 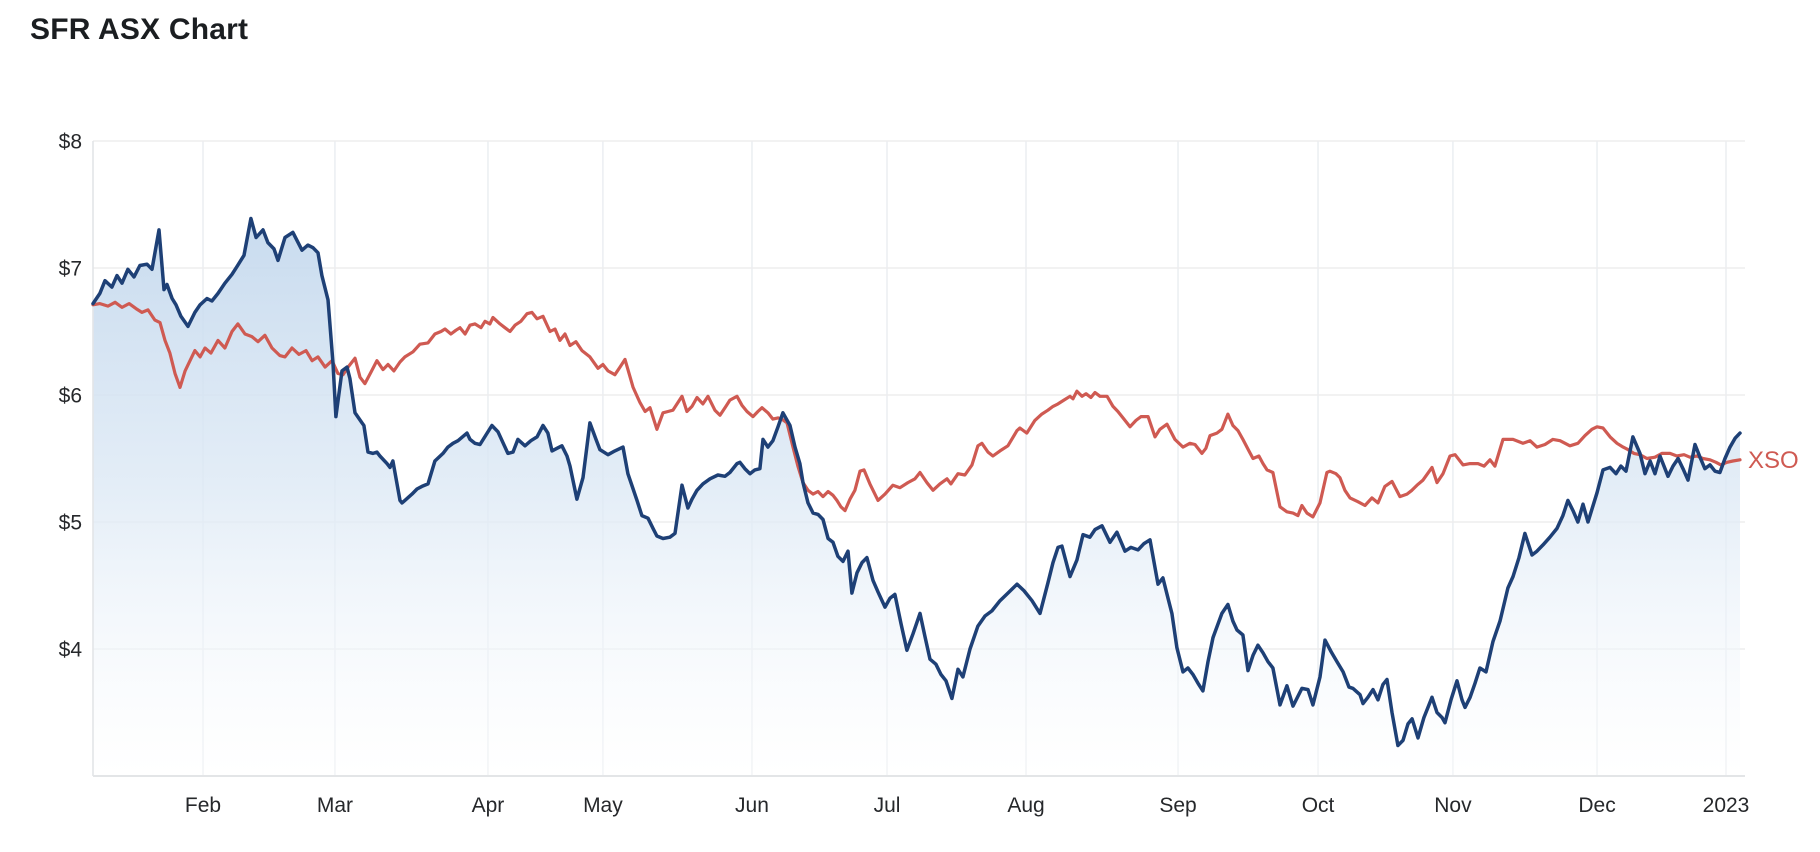 What do you see at coordinates (335, 805) in the screenshot?
I see `x-tick-label: Mar` at bounding box center [335, 805].